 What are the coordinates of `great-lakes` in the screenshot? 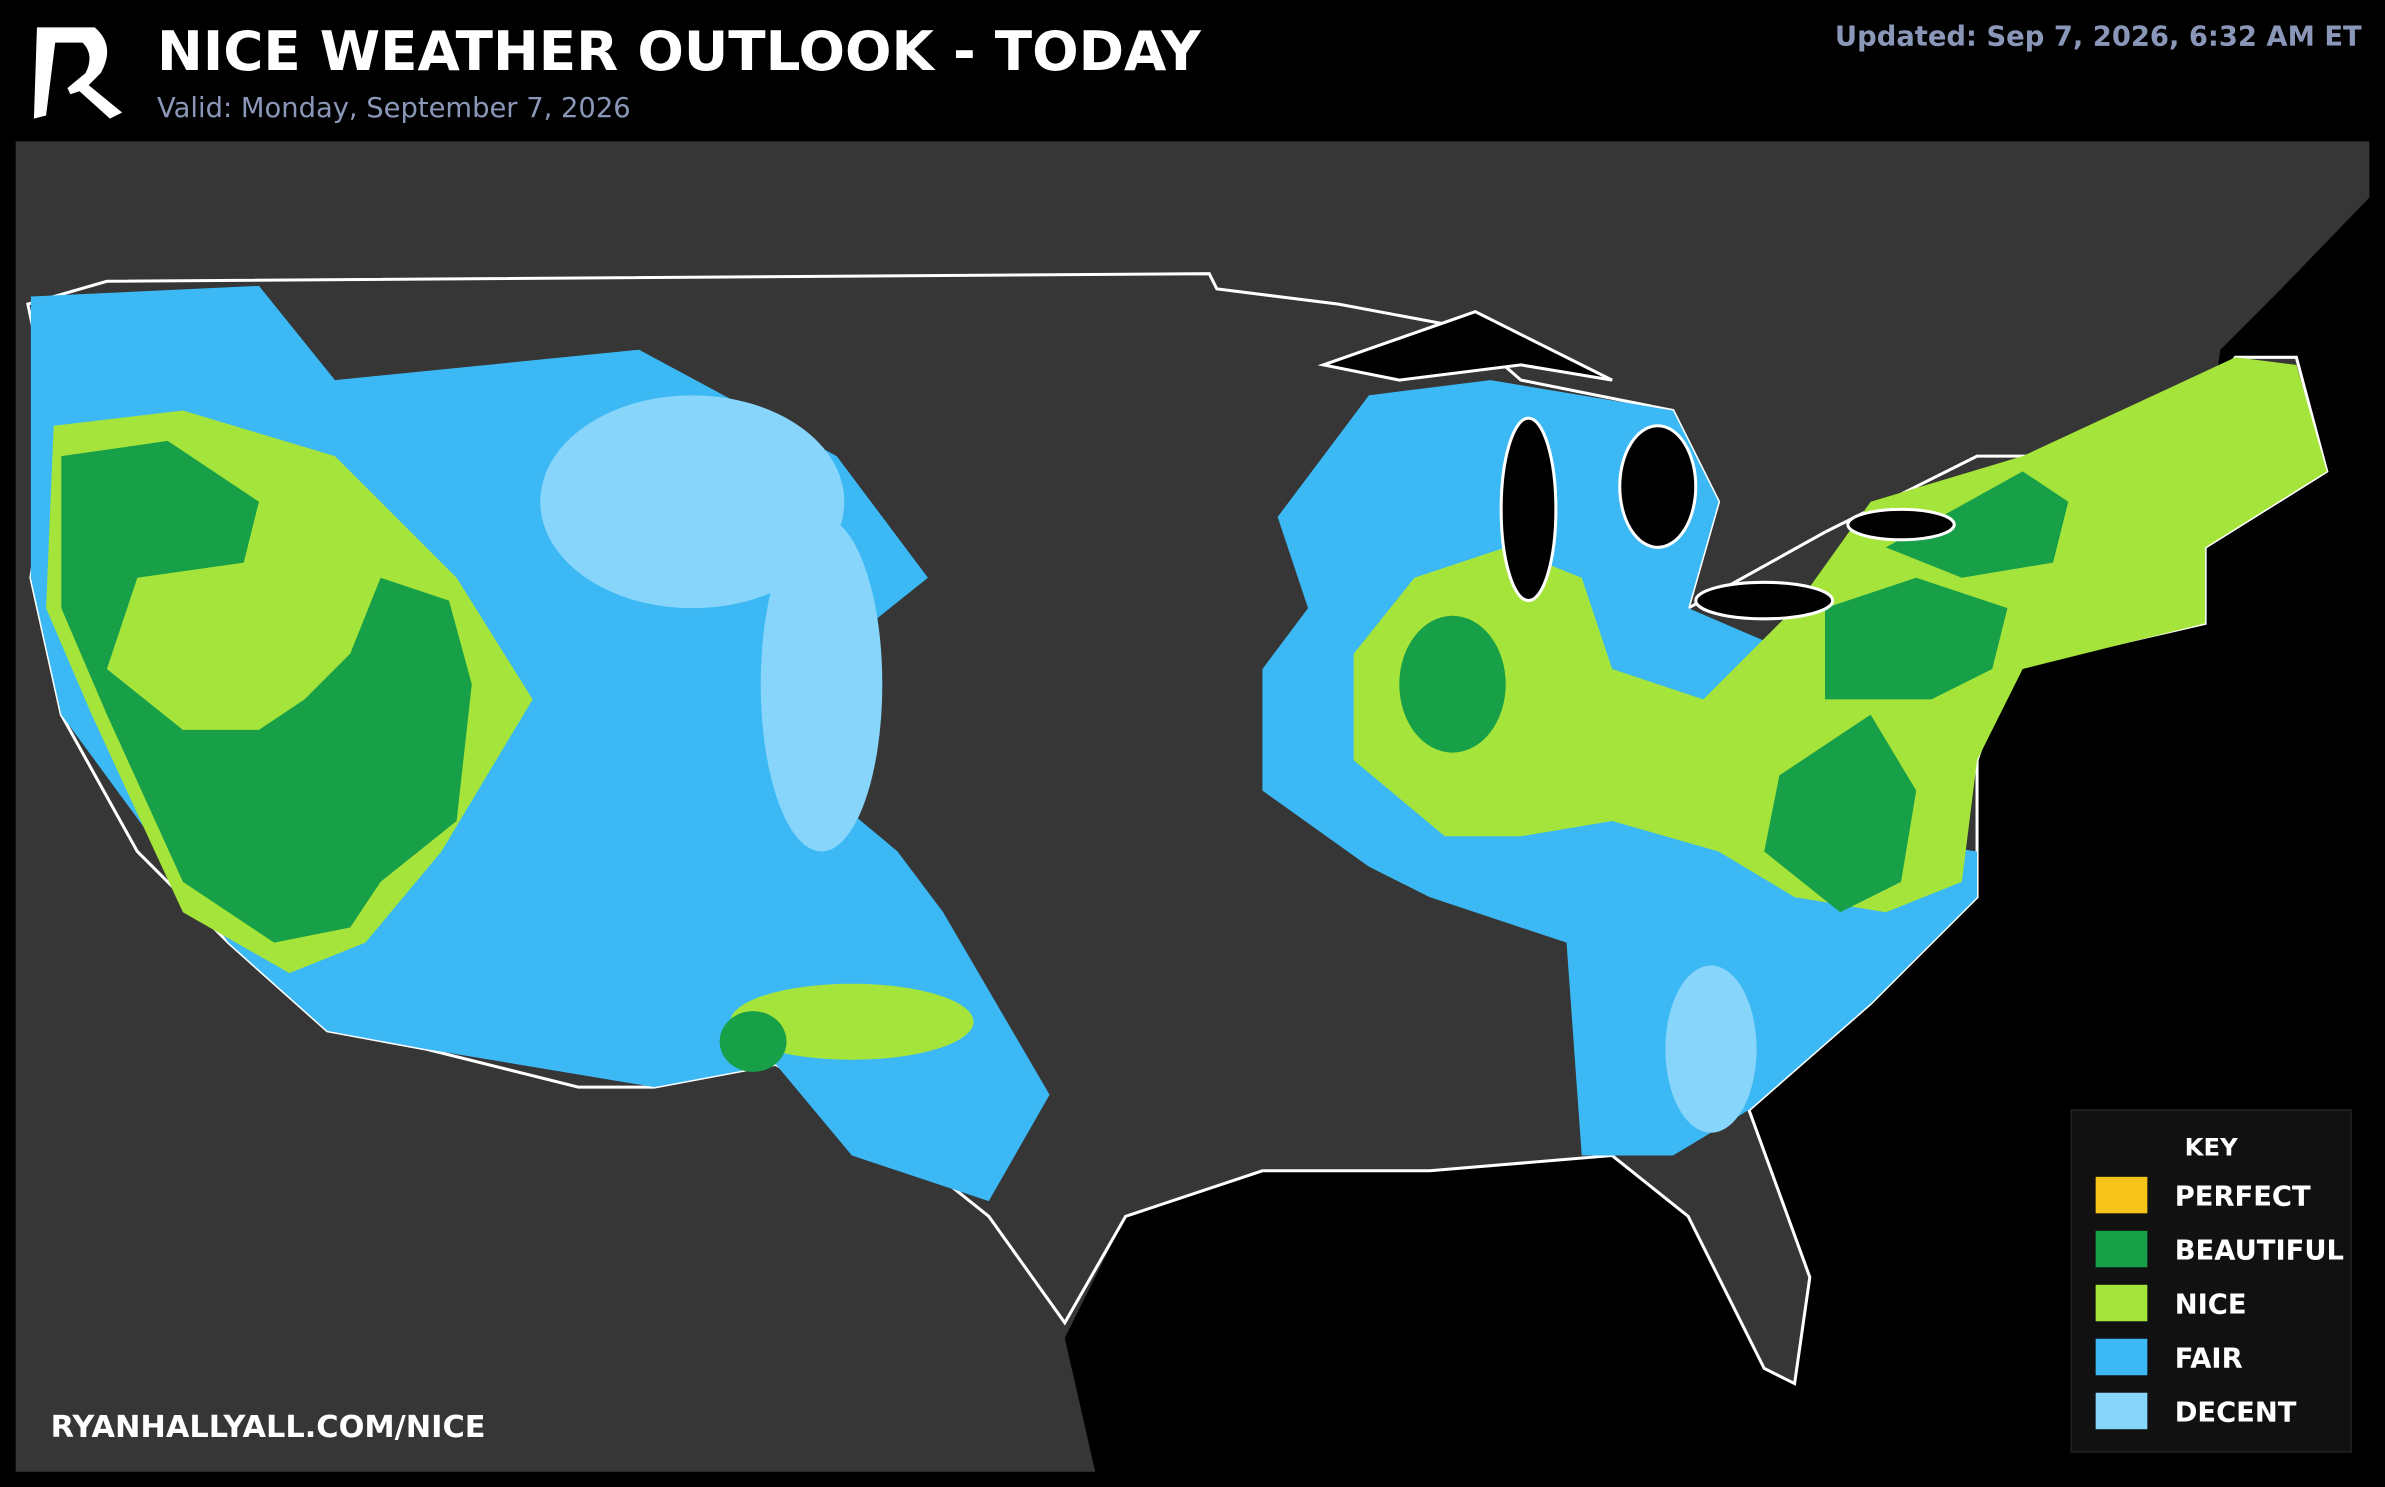 It's located at (1636, 465).